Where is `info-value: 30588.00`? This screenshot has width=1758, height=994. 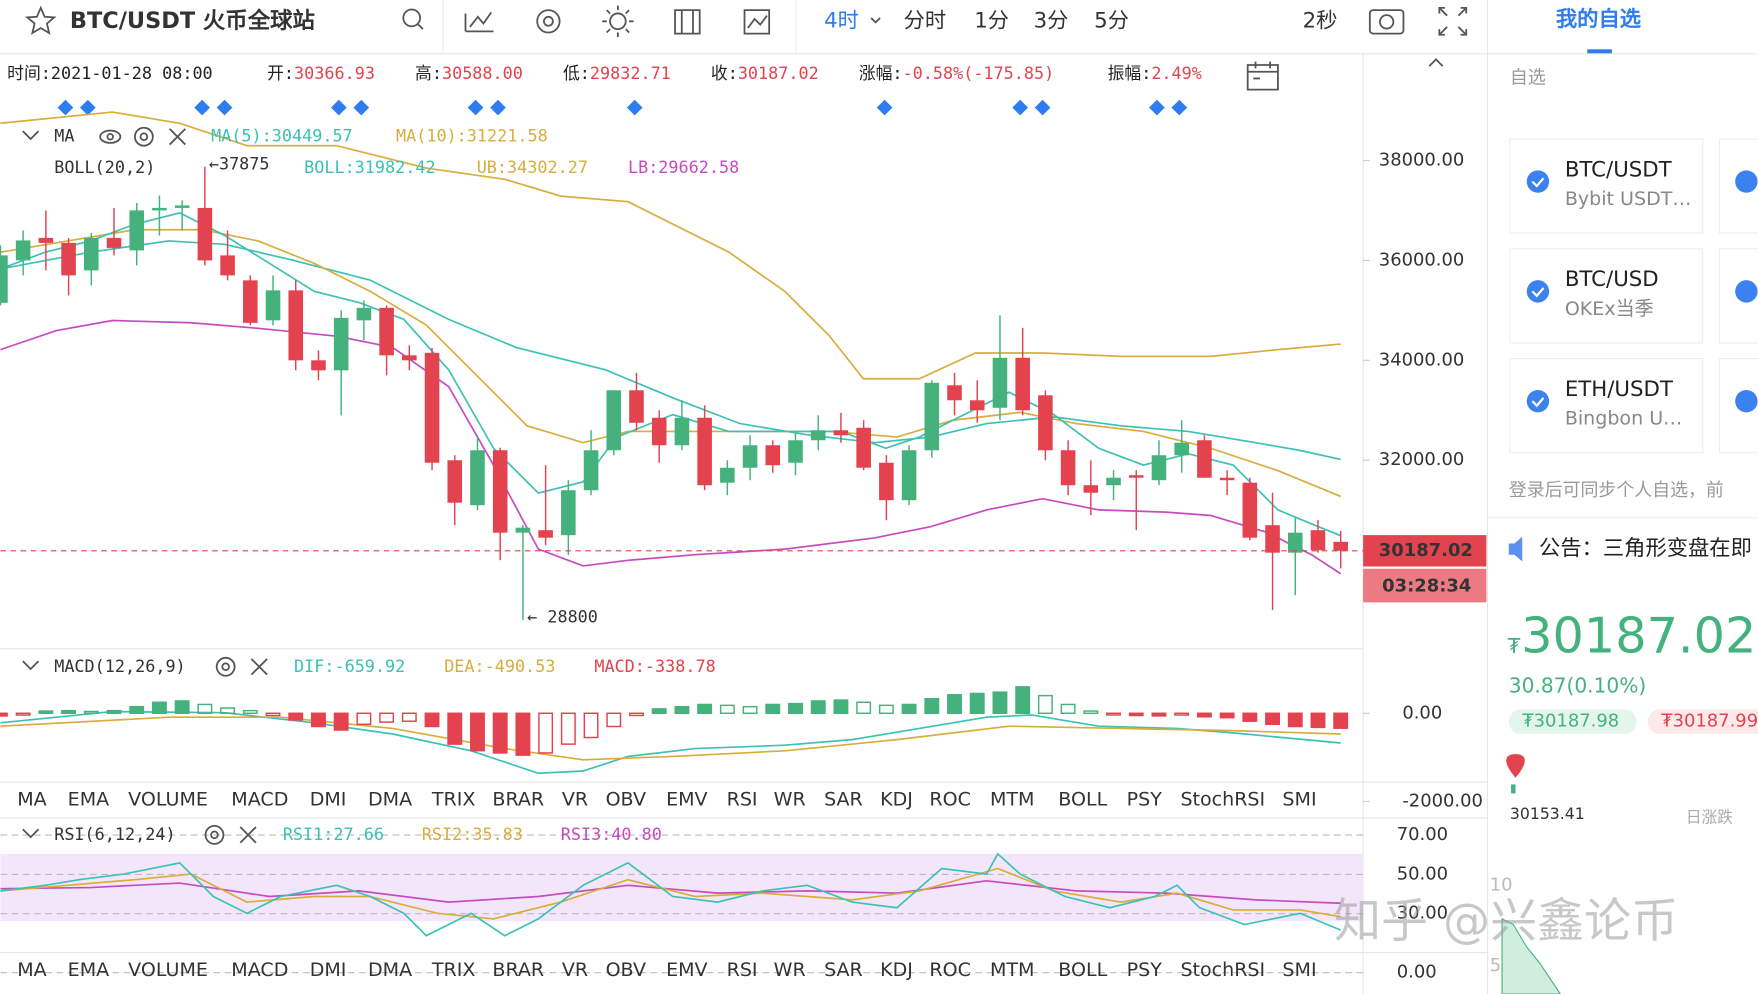 info-value: 30588.00 is located at coordinates (482, 73).